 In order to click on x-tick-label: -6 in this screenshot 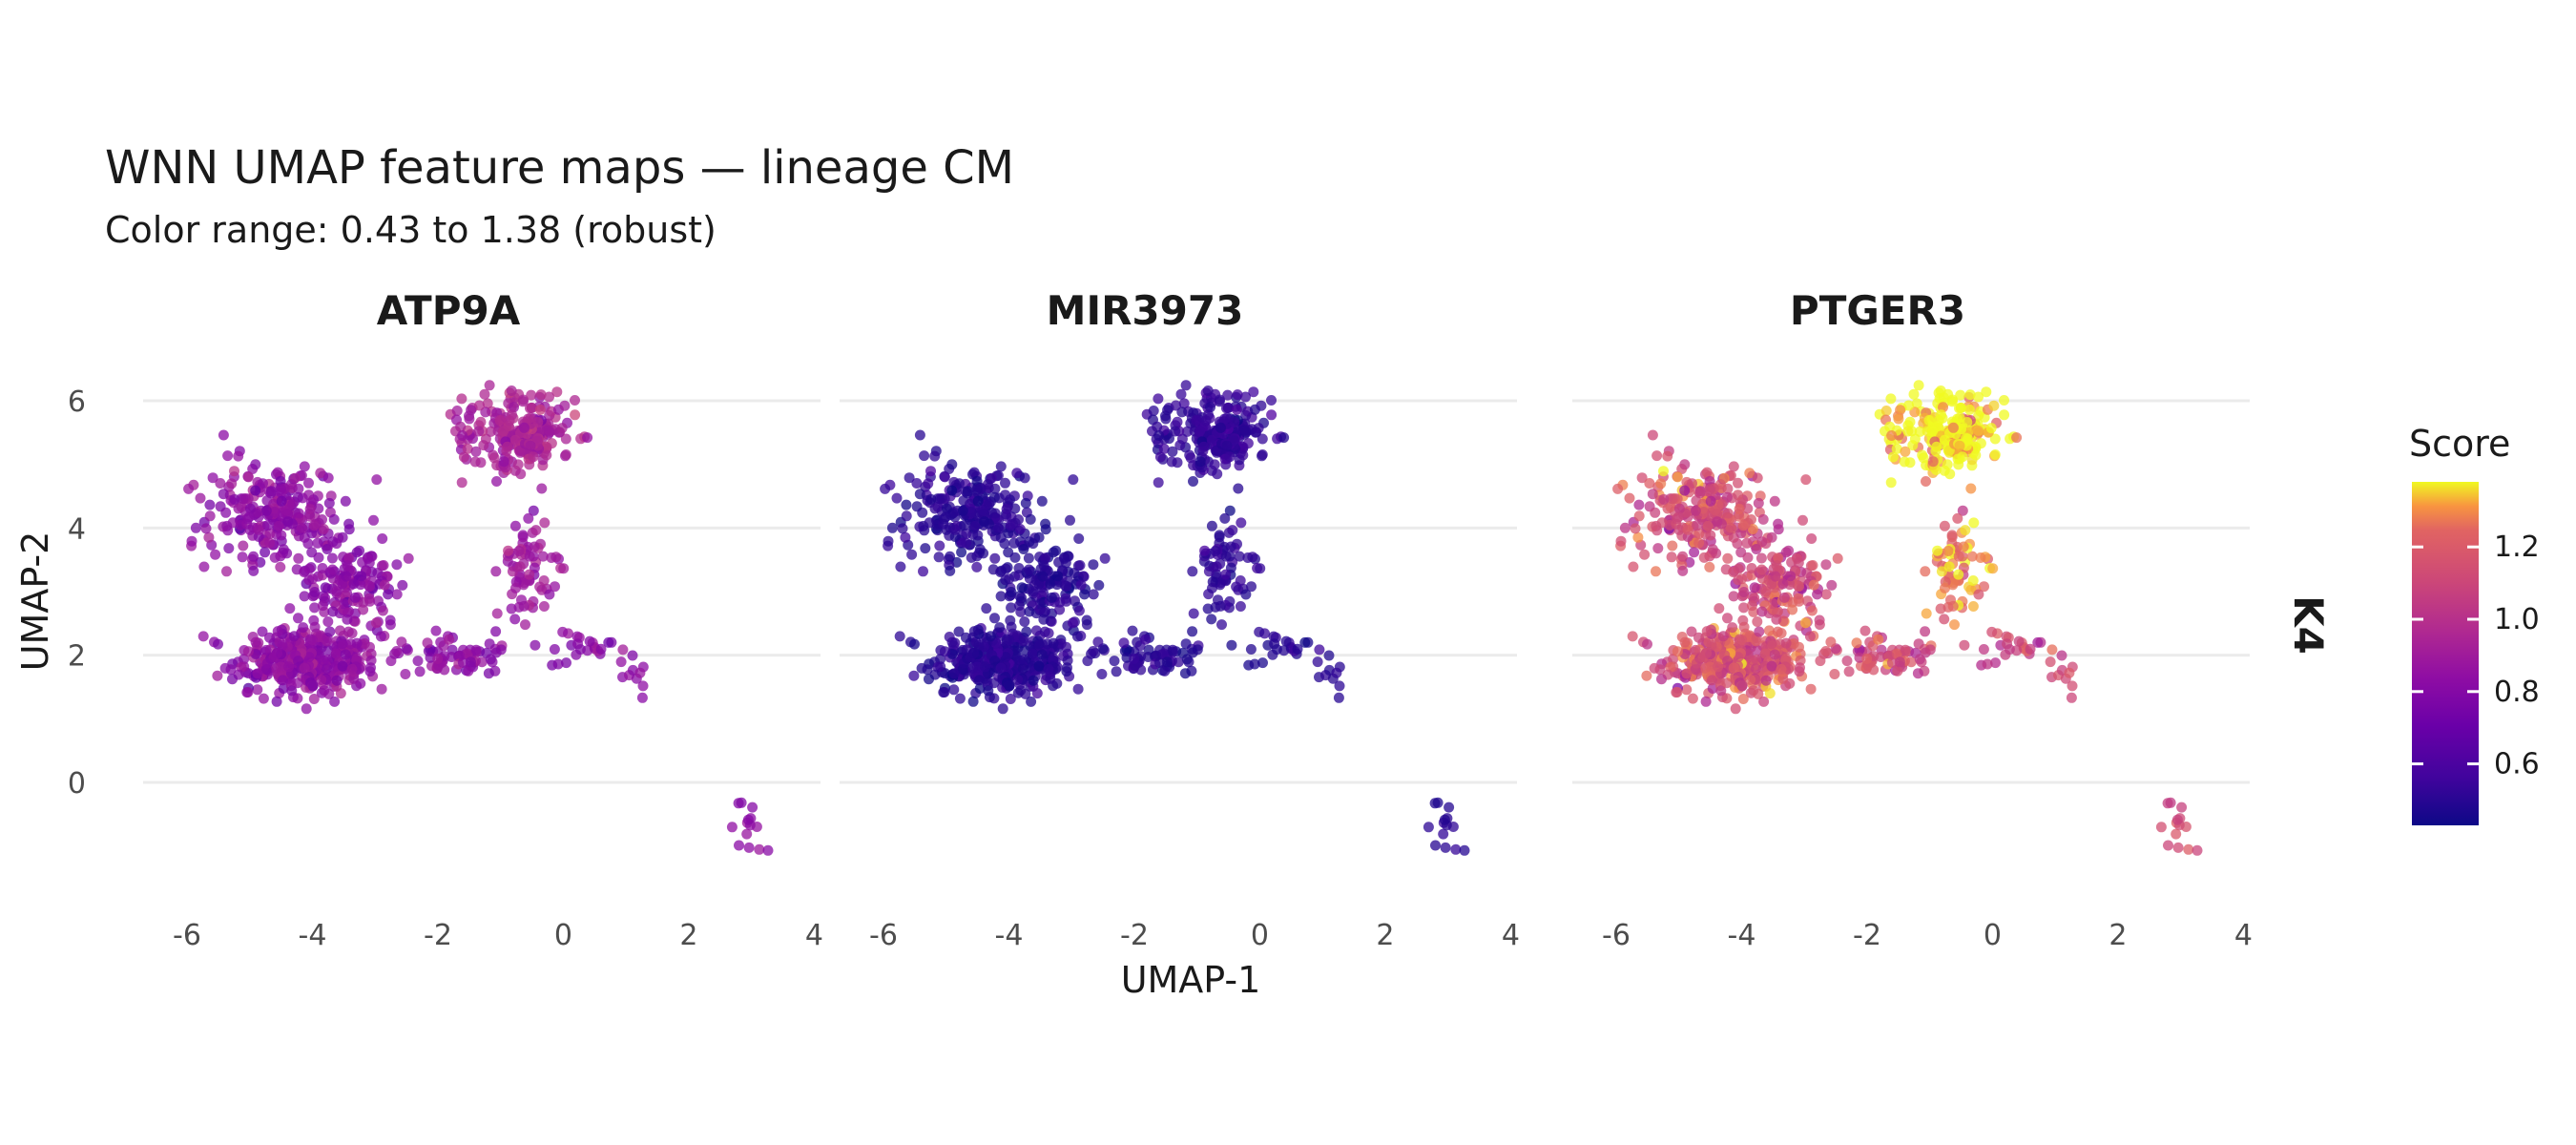, I will do `click(883, 935)`.